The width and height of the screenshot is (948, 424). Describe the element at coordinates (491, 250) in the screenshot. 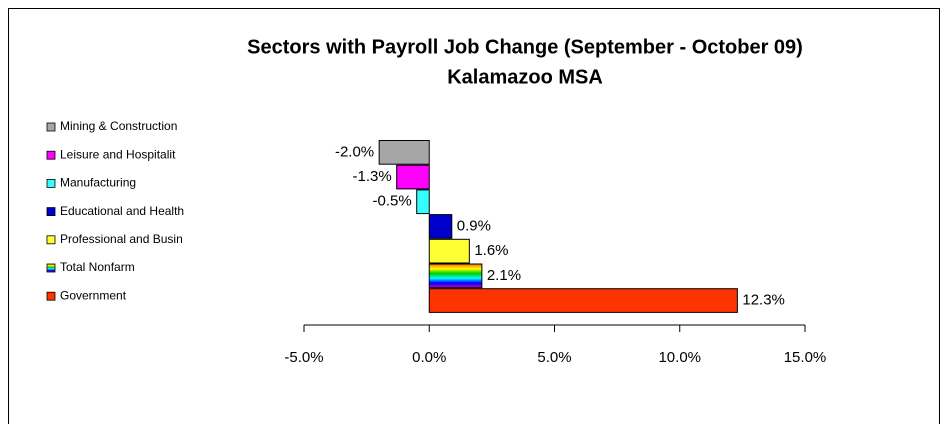

I see `value-label: 1.6%` at that location.